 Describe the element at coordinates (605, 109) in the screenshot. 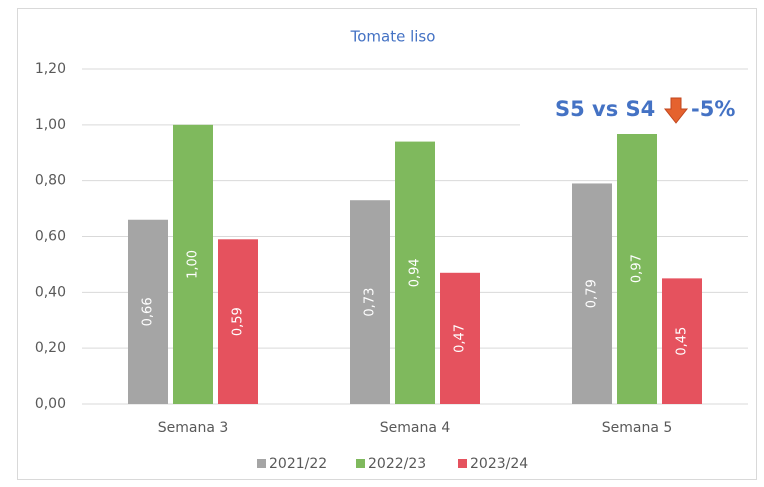

I see `annotation: S5 vs S4` at that location.